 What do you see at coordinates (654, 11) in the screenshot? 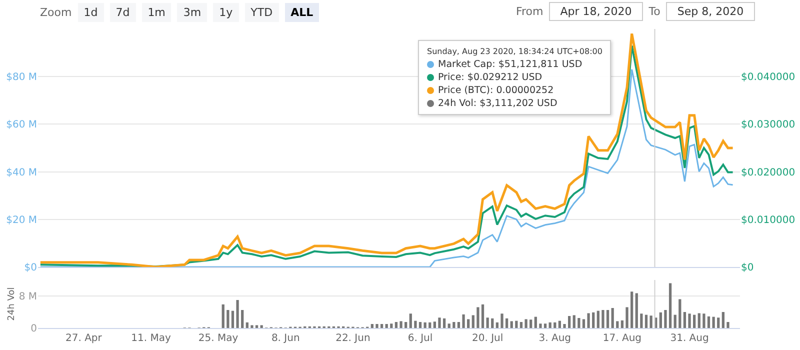
I see `text: To` at bounding box center [654, 11].